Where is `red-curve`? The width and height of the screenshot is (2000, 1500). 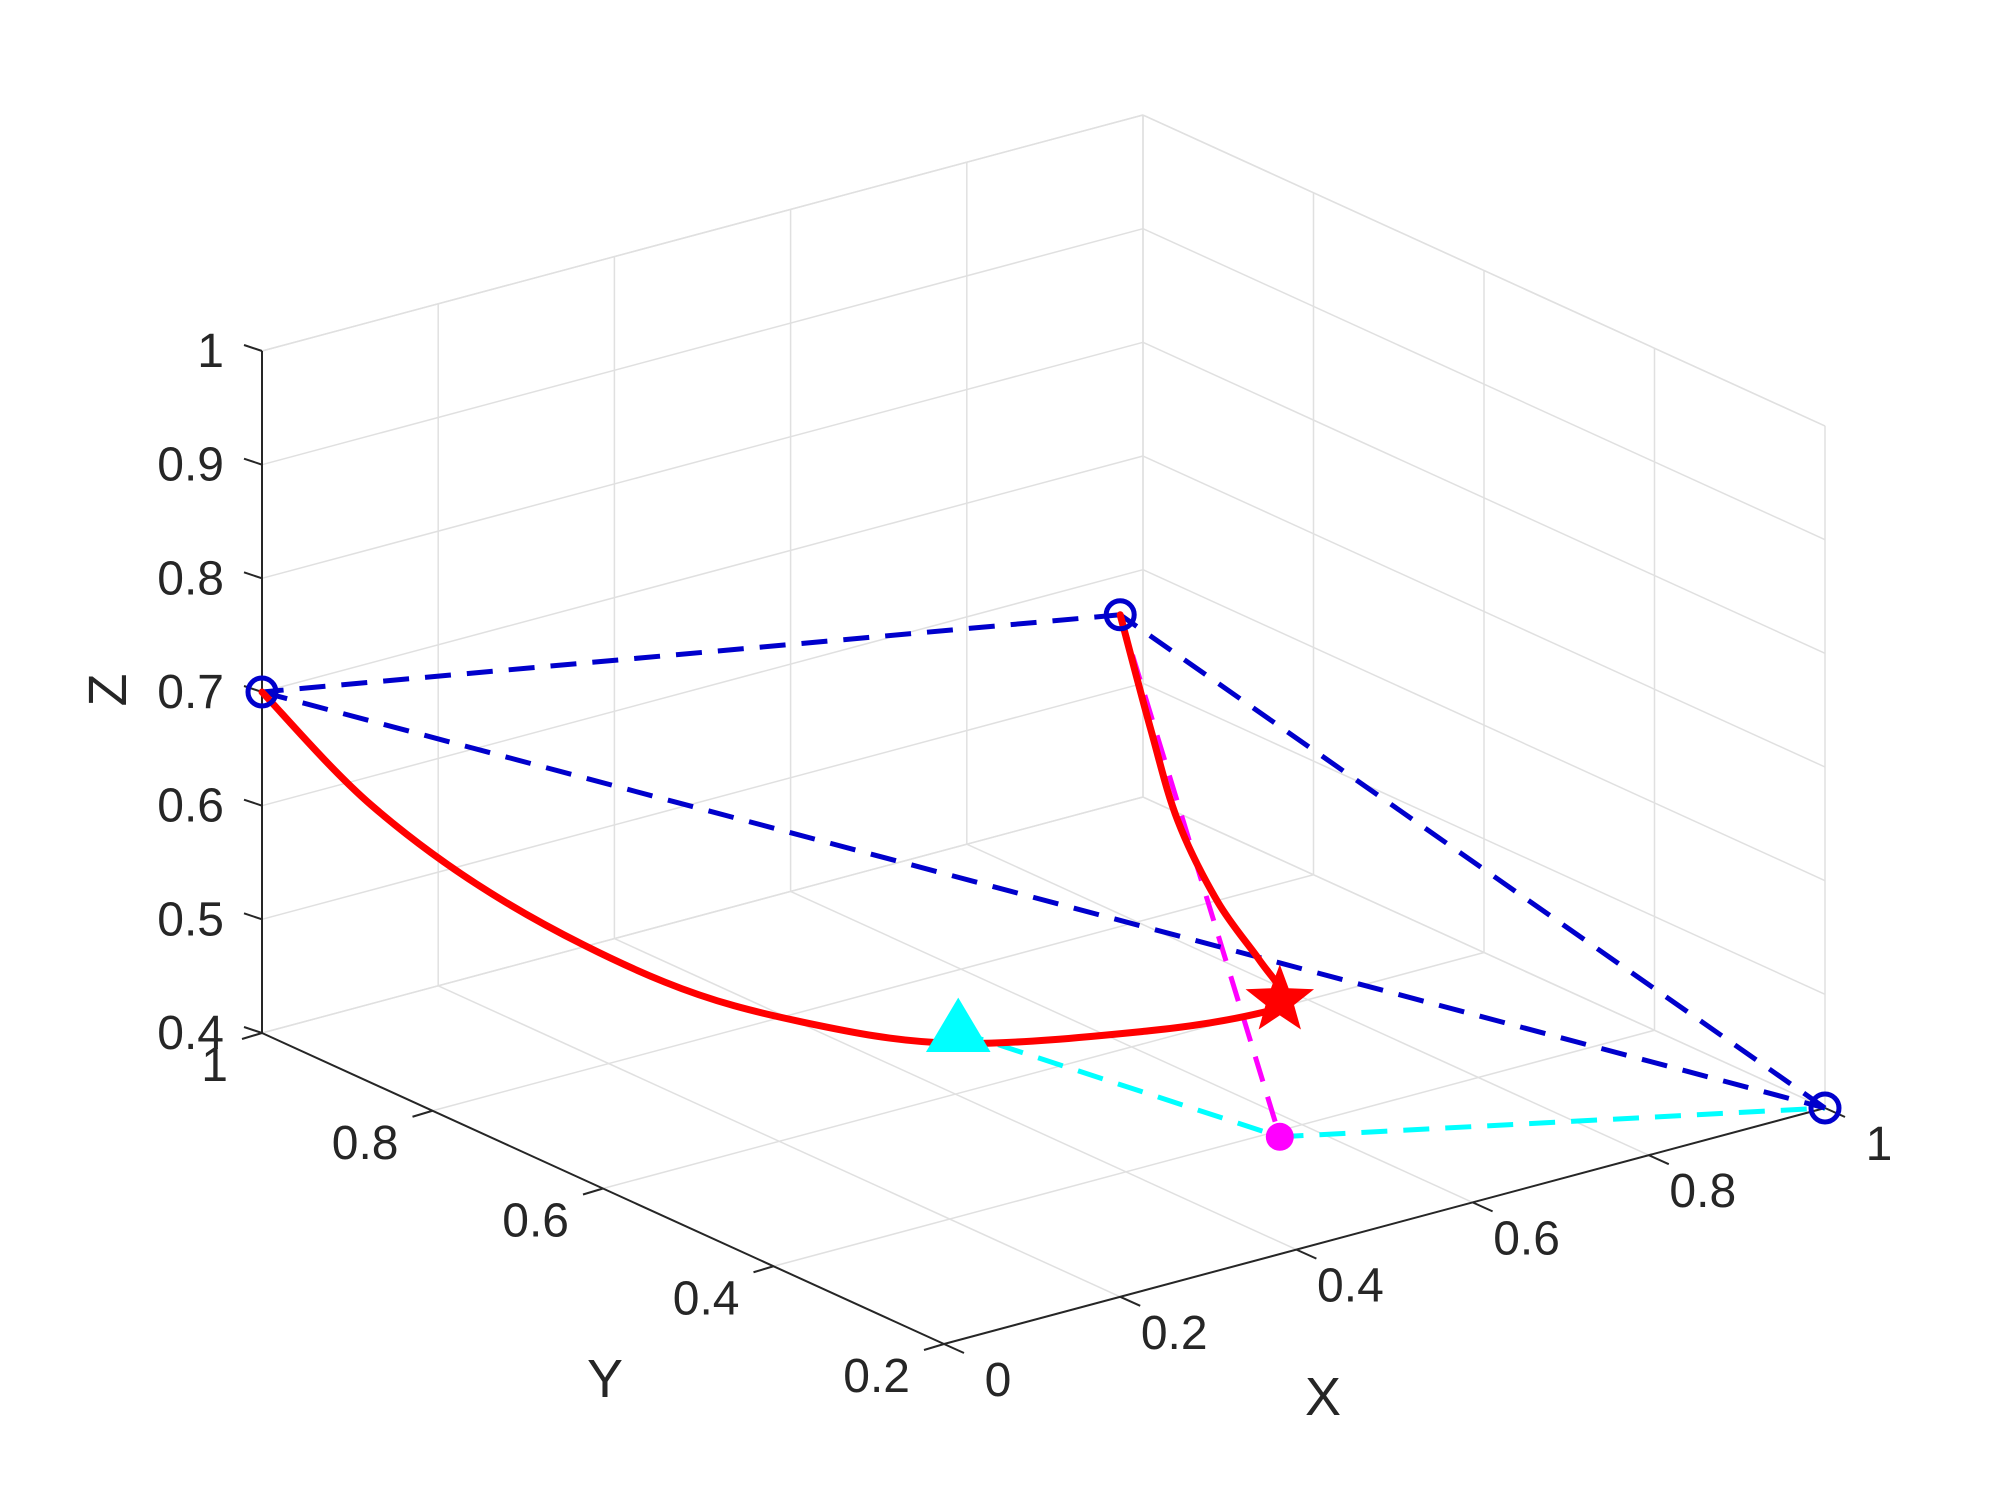 red-curve is located at coordinates (773, 829).